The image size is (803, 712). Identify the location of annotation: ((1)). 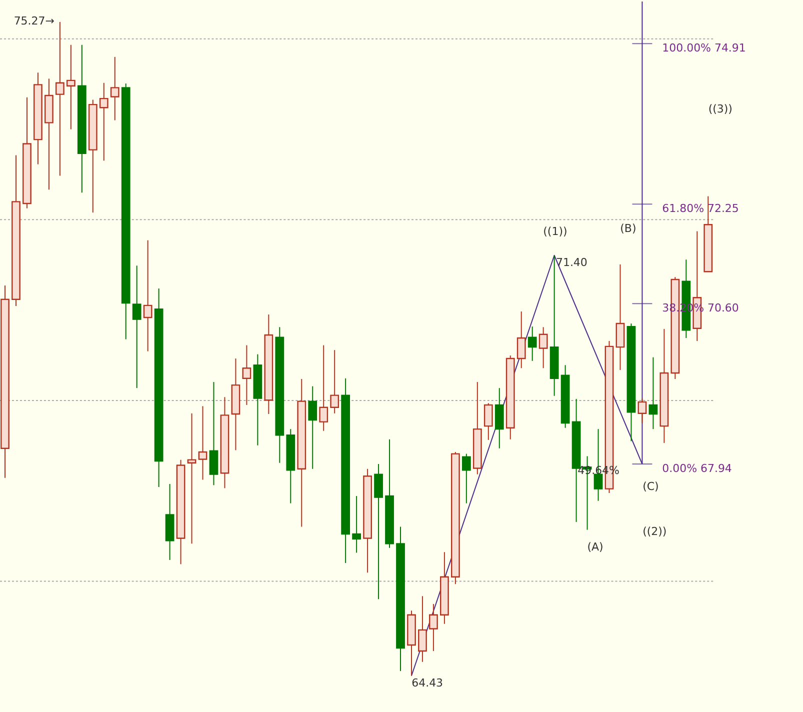
(555, 231).